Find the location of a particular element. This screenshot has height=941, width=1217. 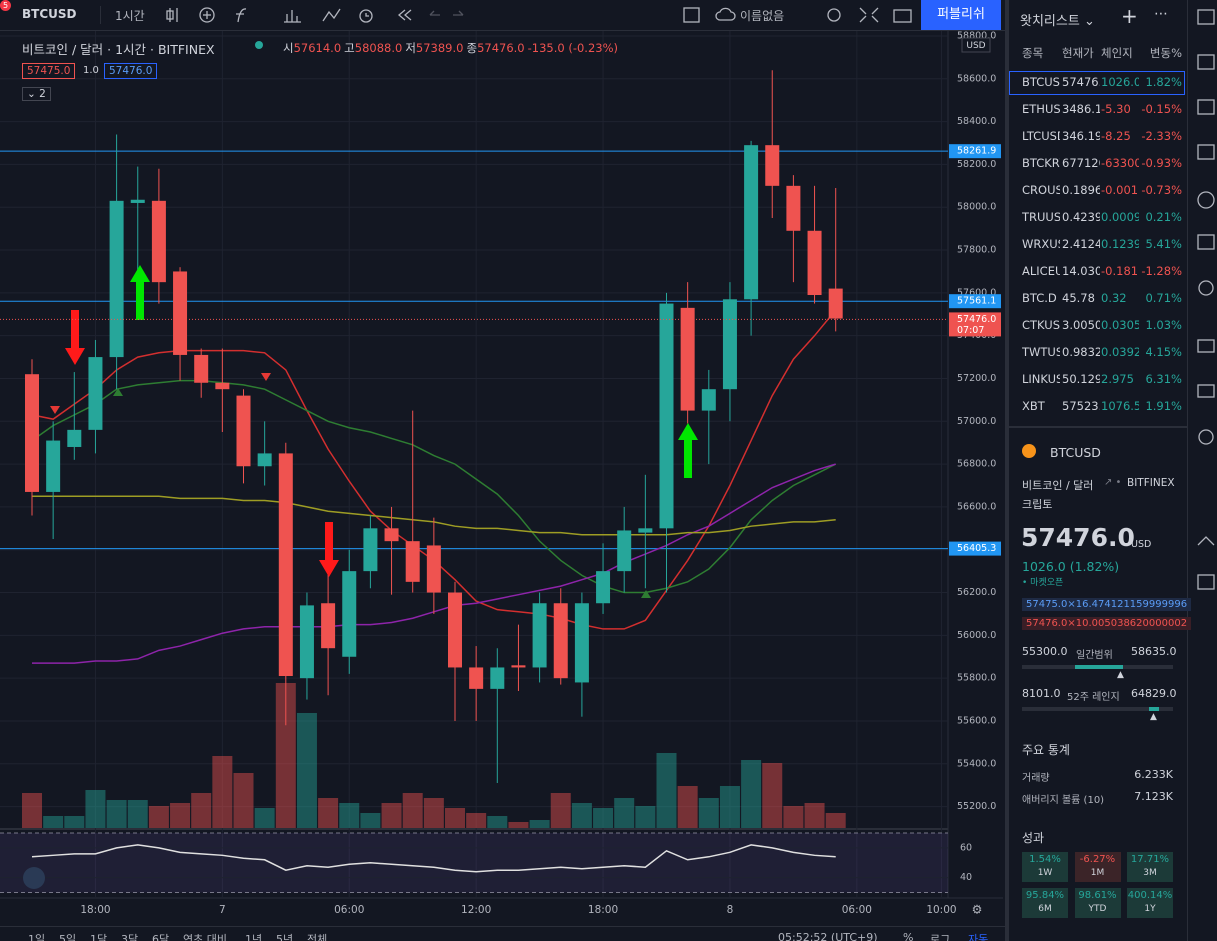

watchlist-title: 왓치리스트 ⌄ is located at coordinates (1057, 21).